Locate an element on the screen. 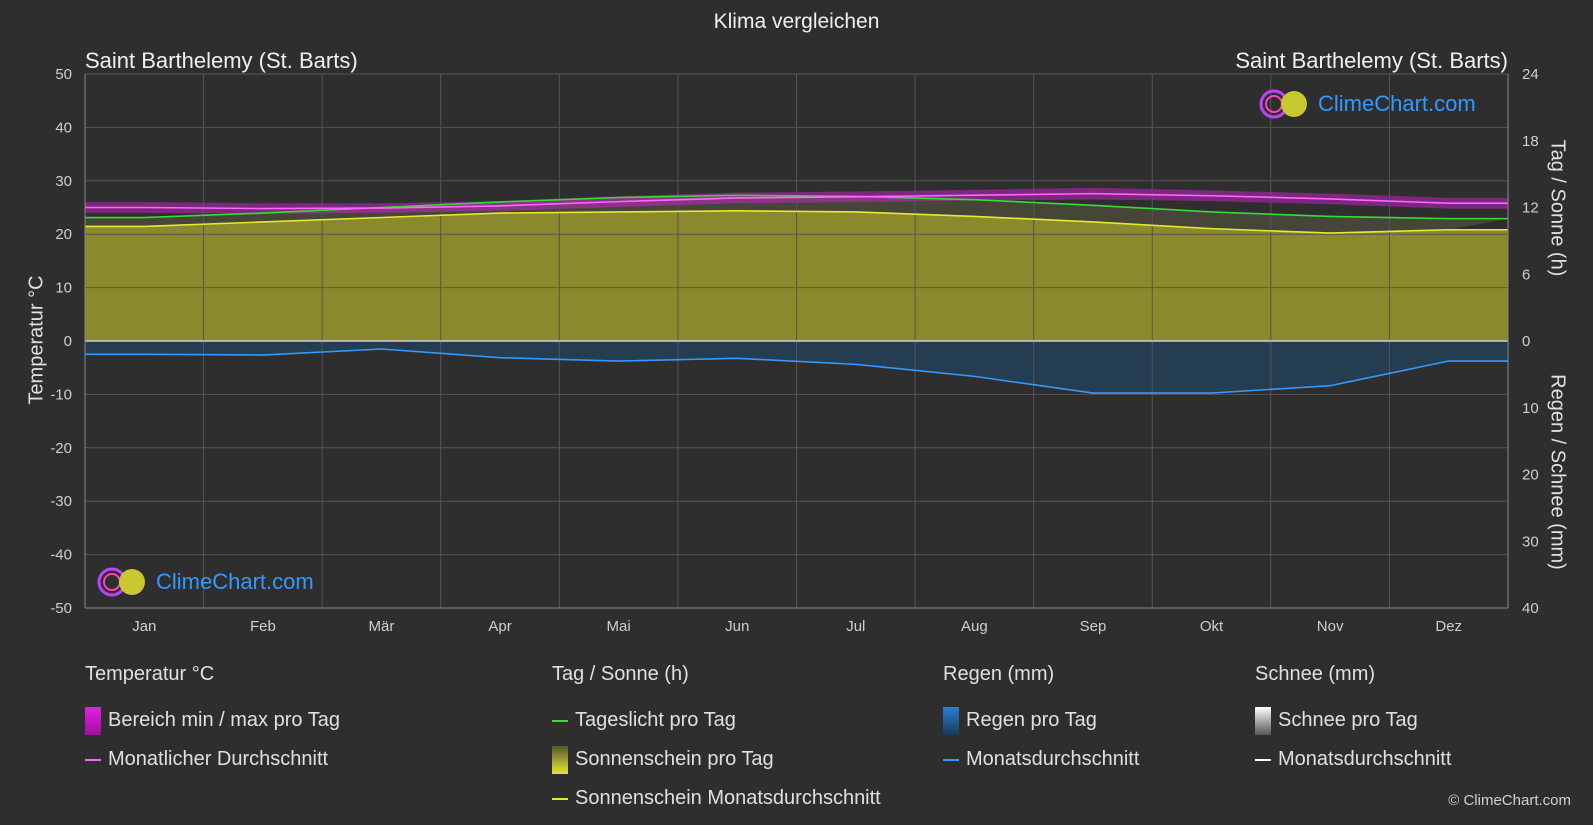 Image resolution: width=1593 pixels, height=825 pixels. rain-swatch is located at coordinates (951, 720).